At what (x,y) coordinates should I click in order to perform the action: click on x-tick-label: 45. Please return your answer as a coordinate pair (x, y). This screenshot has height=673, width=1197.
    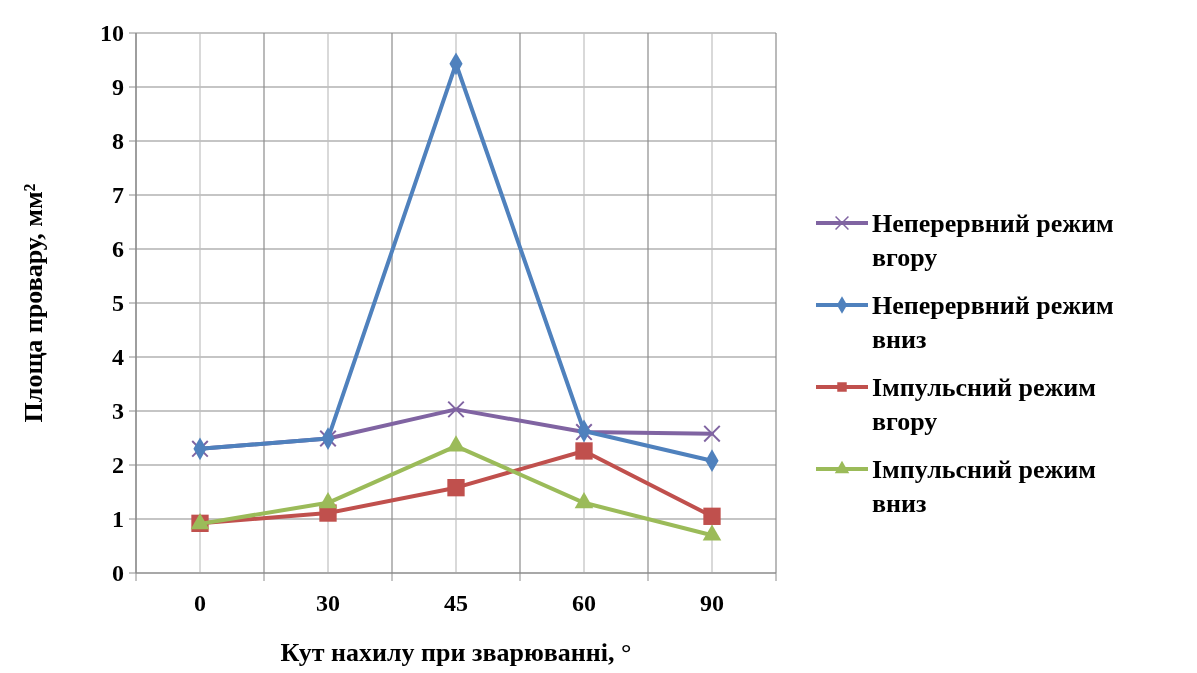
    Looking at the image, I should click on (456, 603).